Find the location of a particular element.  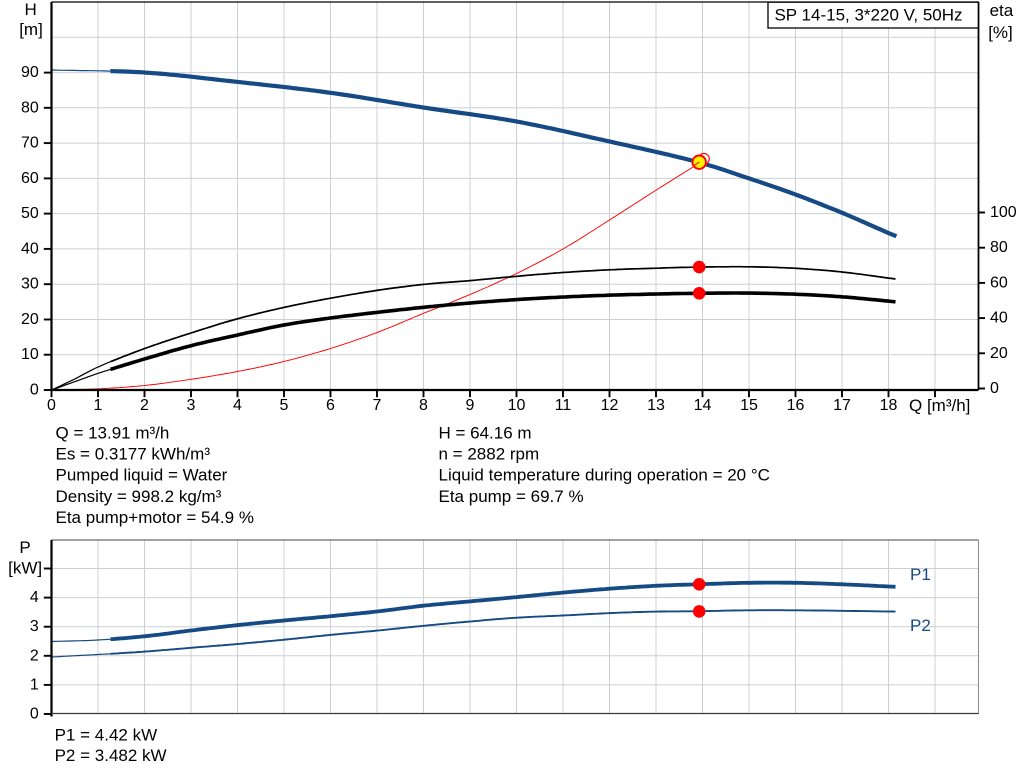

svg-text: P1 = 4.42 kW is located at coordinates (106, 735).